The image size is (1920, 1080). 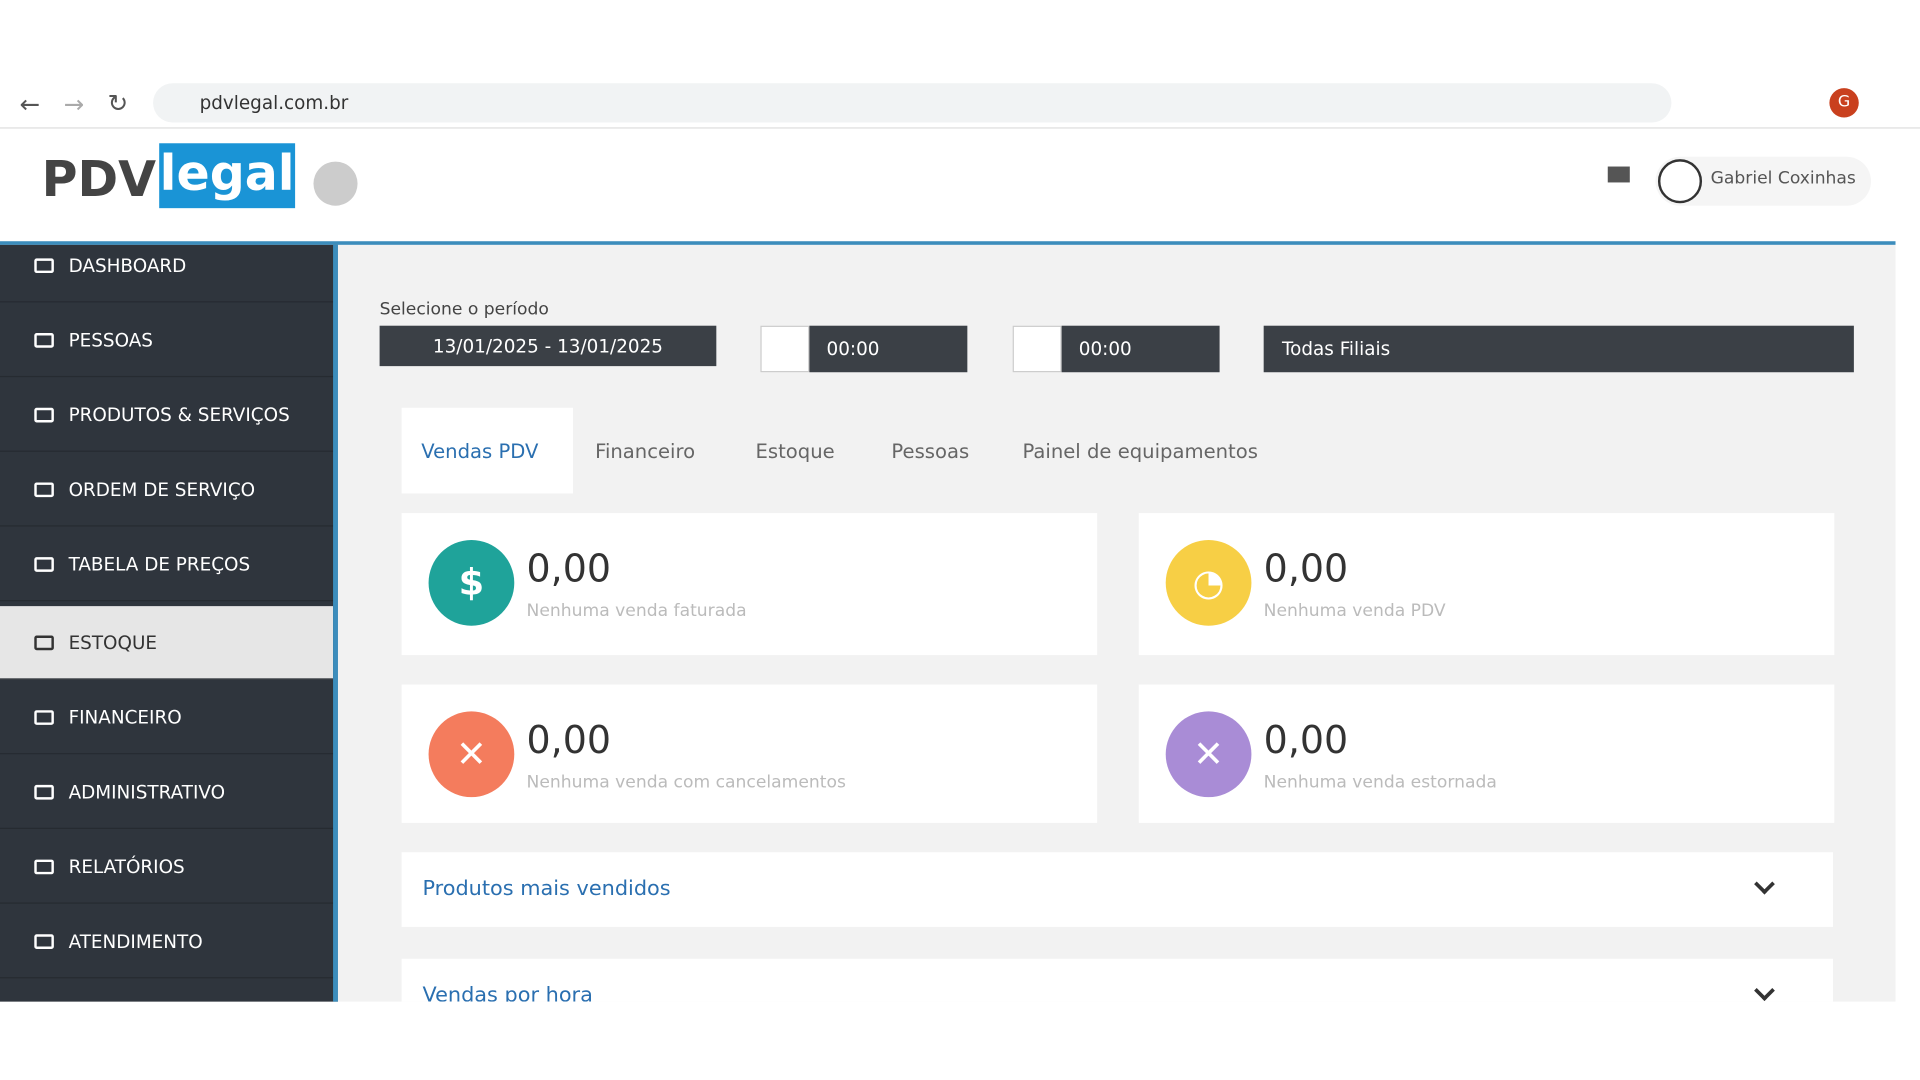 I want to click on sidebar-item: TABELA DE PREÇOS, so click(x=167, y=565).